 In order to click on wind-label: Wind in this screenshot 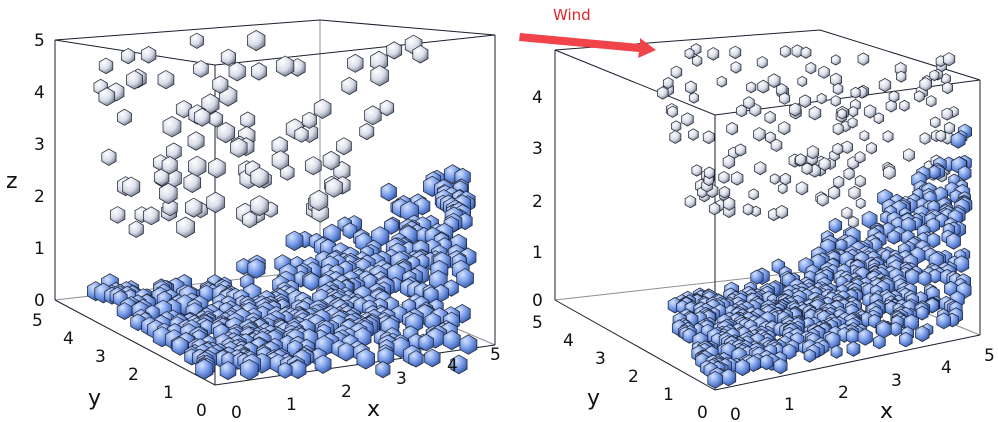, I will do `click(572, 15)`.